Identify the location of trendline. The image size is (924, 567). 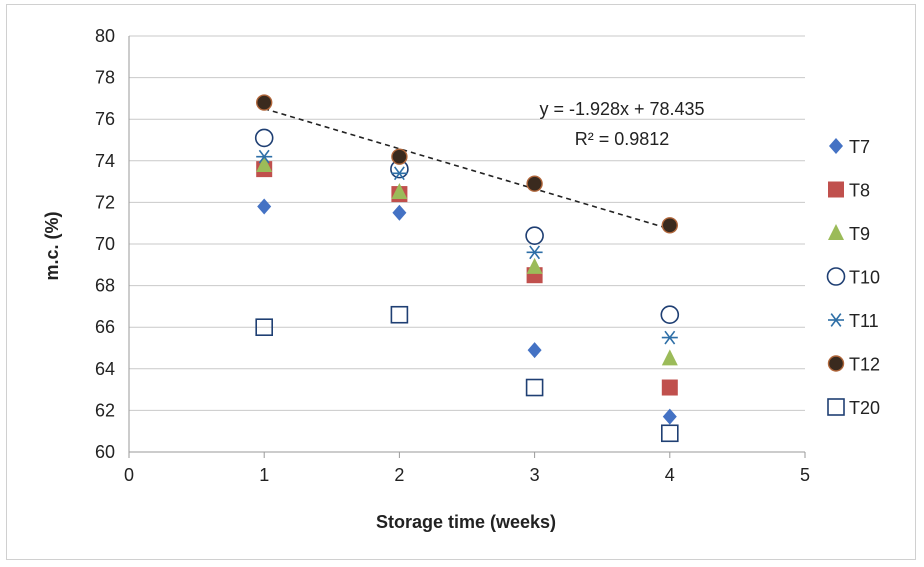
(467, 168).